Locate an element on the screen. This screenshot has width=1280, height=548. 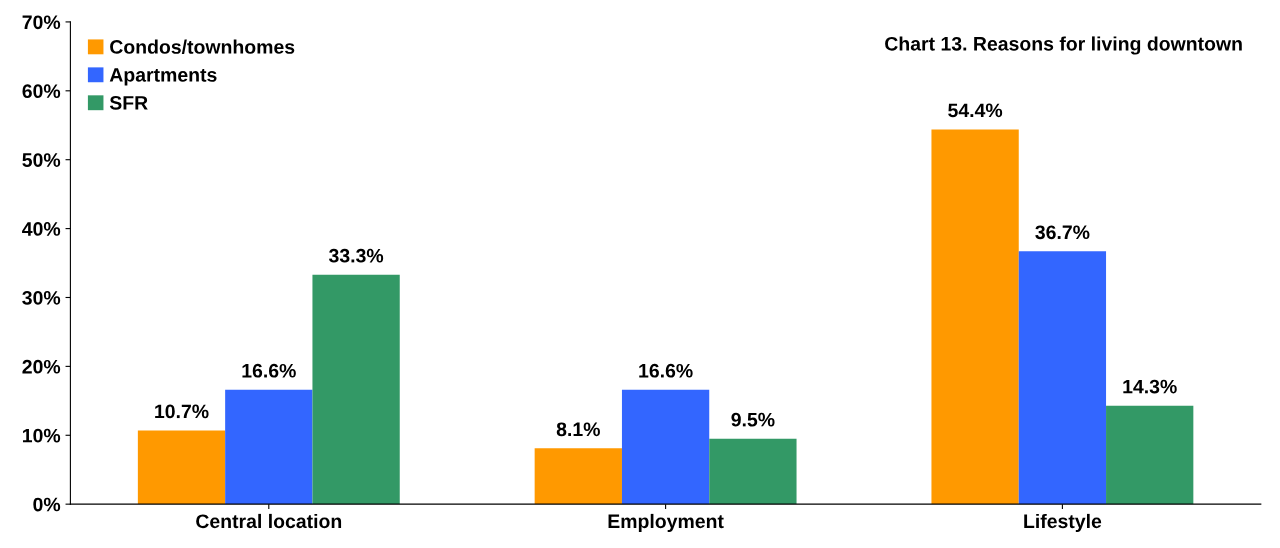
data-label: 33.3% is located at coordinates (356, 255).